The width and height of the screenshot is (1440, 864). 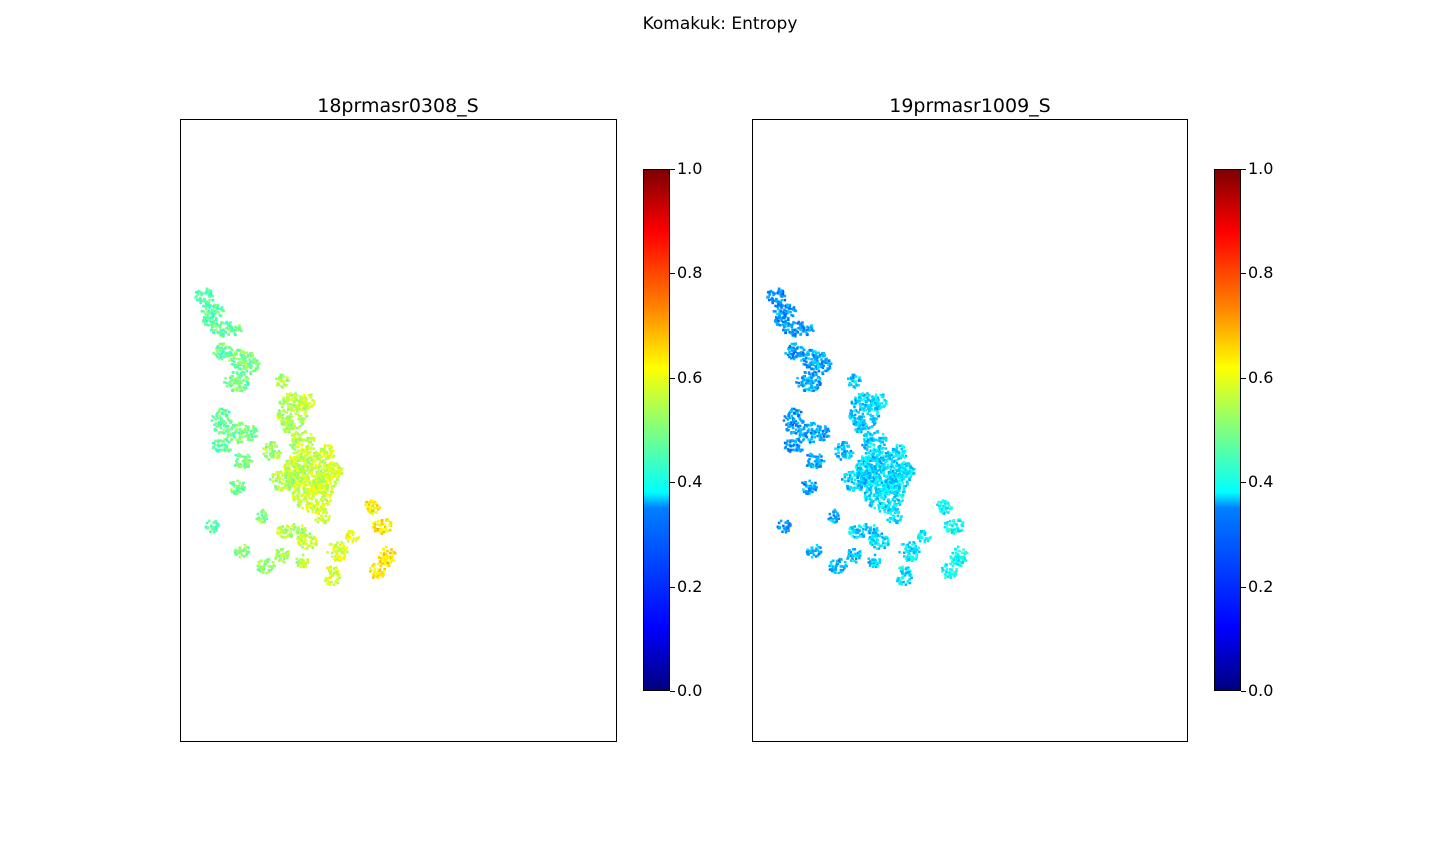 What do you see at coordinates (690, 690) in the screenshot?
I see `colorbar-1-tick-label: 0.0` at bounding box center [690, 690].